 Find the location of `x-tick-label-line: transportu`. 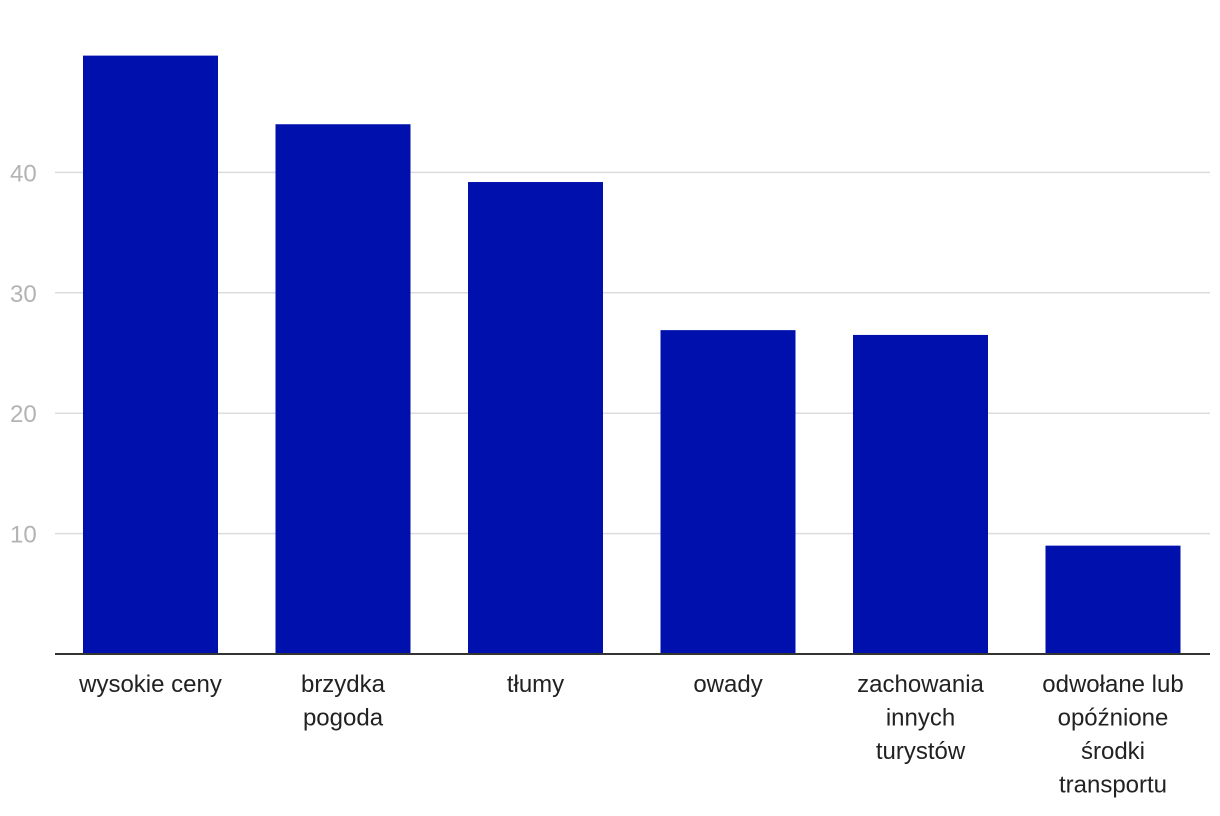

x-tick-label-line: transportu is located at coordinates (1113, 785).